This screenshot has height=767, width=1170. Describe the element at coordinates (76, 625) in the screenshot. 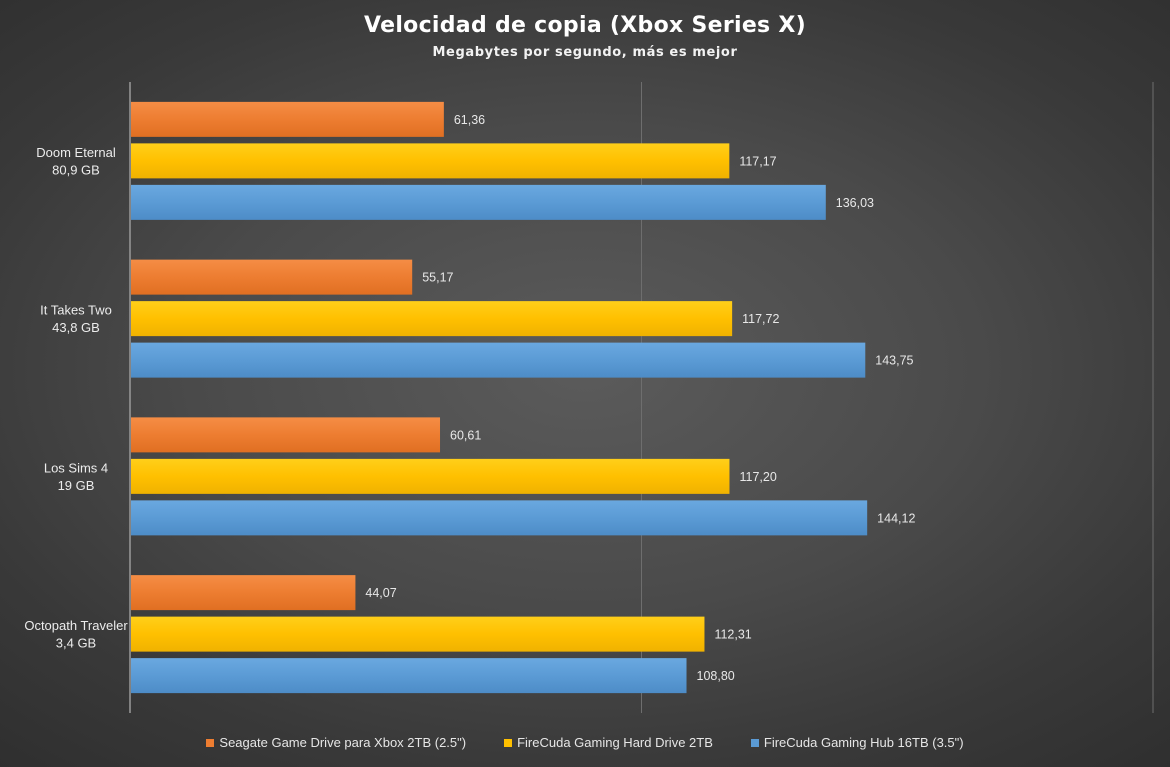

I see `category-label: Octopath Traveler` at that location.